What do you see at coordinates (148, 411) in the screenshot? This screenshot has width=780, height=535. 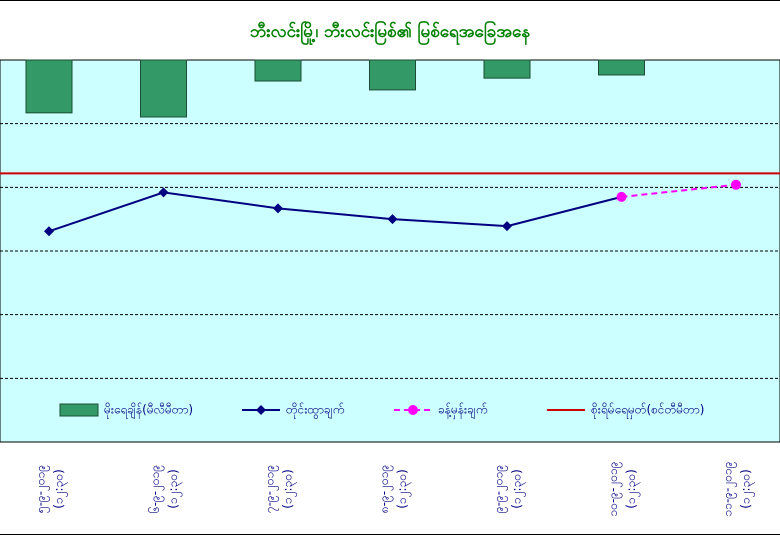 I see `legend-label: မိုးရေချိန်(မီလီမီတာ)` at bounding box center [148, 411].